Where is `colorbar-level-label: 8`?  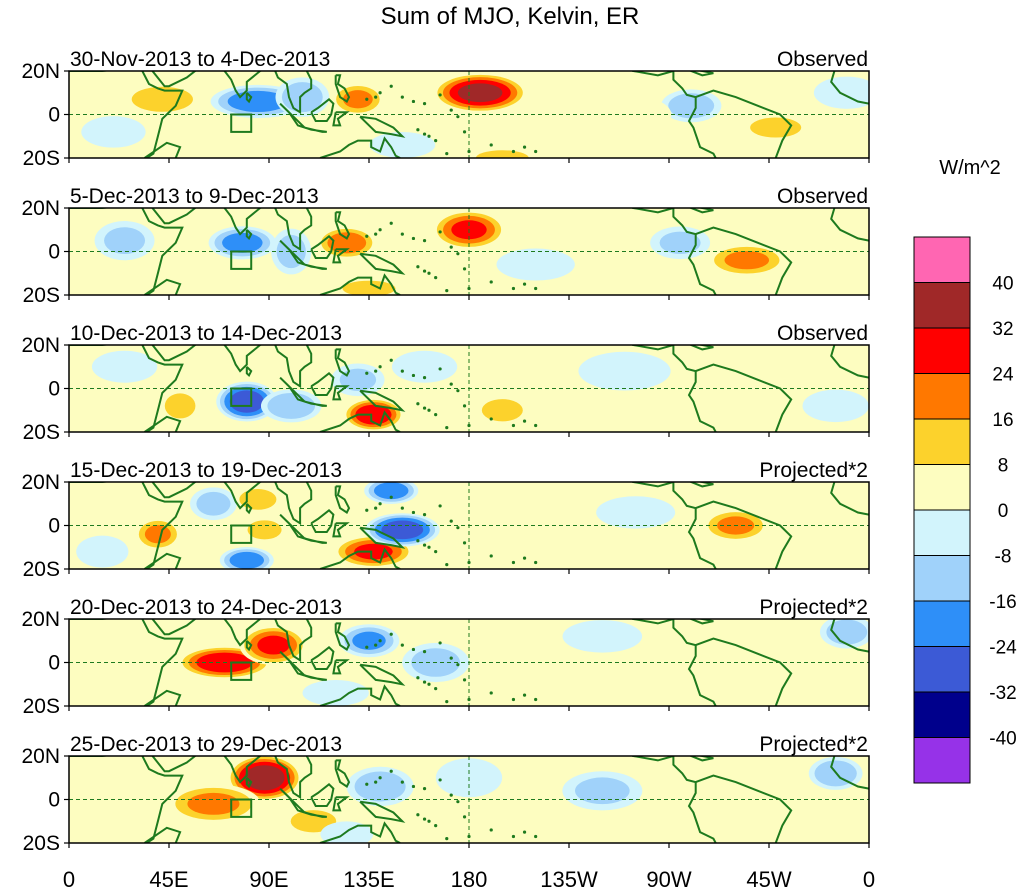
colorbar-level-label: 8 is located at coordinates (1003, 466).